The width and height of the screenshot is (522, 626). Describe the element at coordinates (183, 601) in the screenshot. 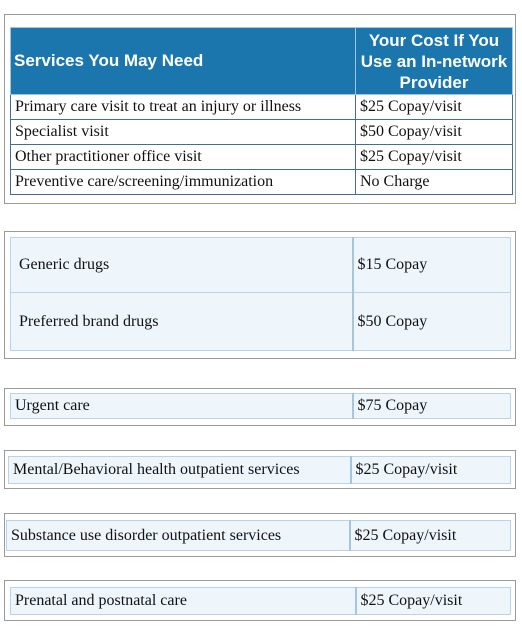

I see `cell: Prenatal and postnatal care` at that location.